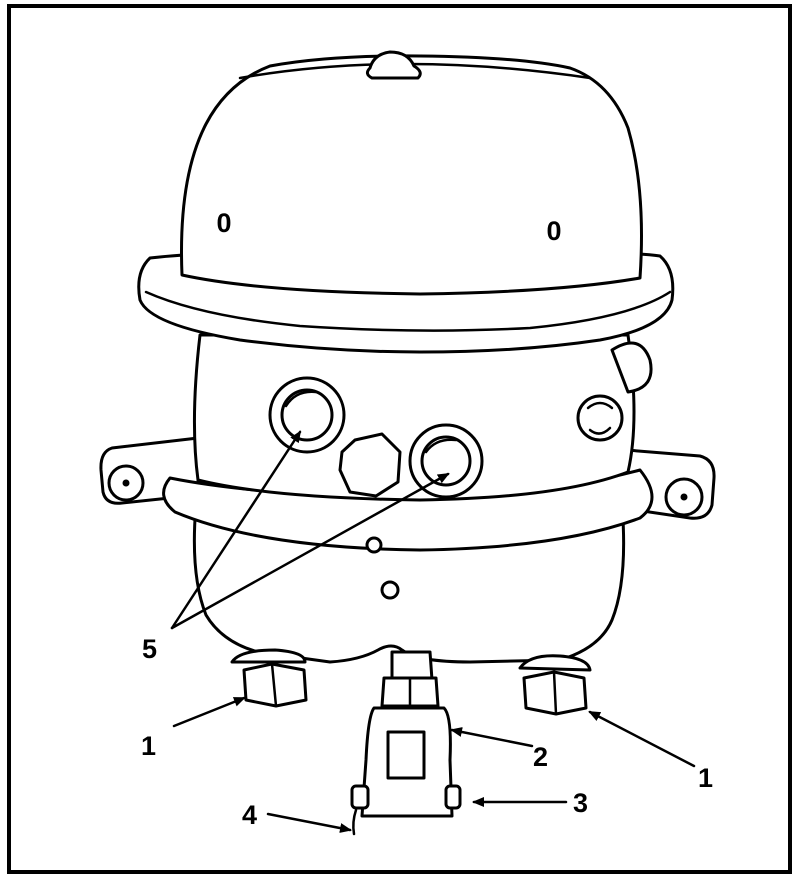 This screenshot has height=881, width=800. I want to click on clevis-pin-end, so click(453, 797).